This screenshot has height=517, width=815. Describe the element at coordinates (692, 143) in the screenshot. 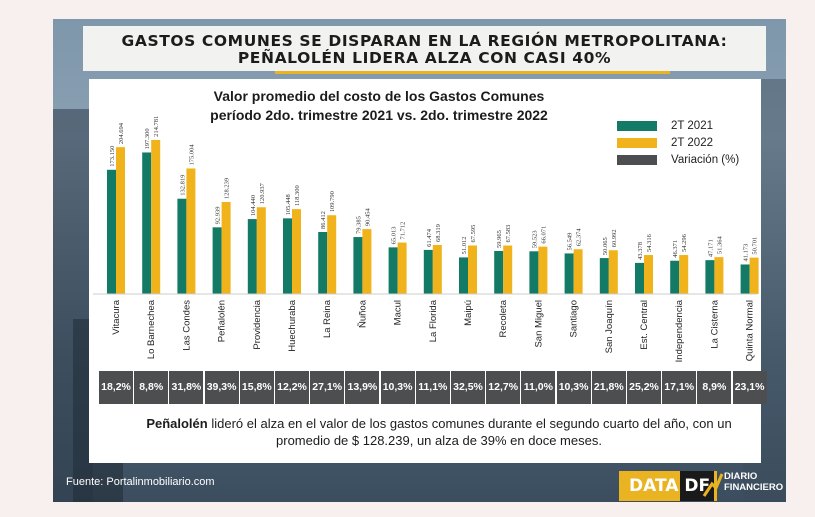

I see `legend-label-2022: 2T 2022` at that location.